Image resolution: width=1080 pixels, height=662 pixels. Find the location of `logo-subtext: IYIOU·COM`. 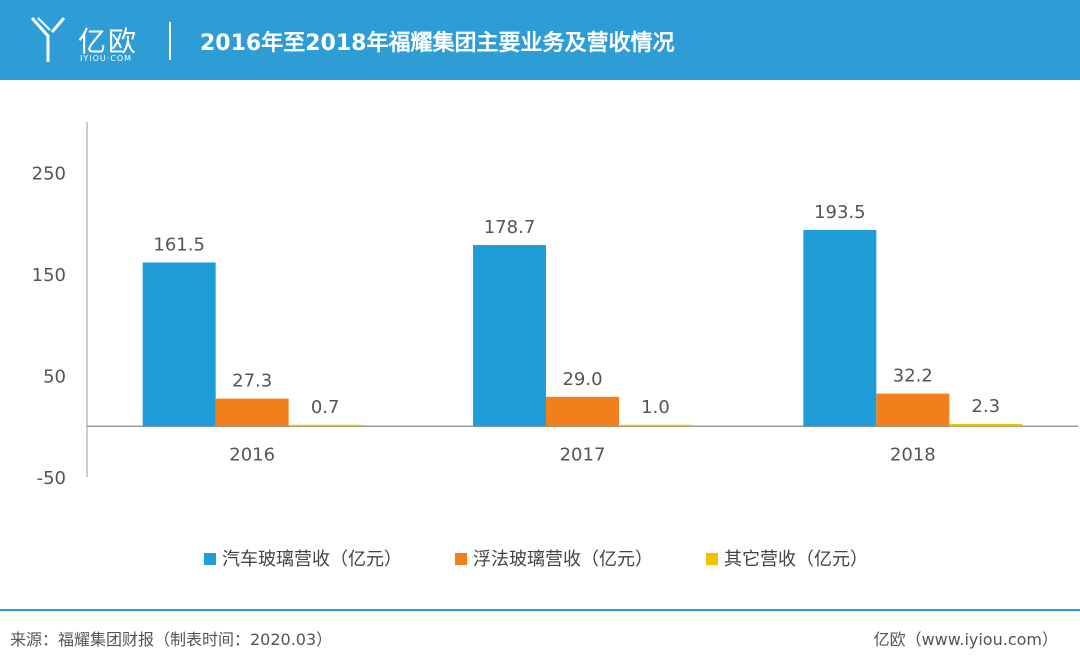

logo-subtext: IYIOU·COM is located at coordinates (106, 58).